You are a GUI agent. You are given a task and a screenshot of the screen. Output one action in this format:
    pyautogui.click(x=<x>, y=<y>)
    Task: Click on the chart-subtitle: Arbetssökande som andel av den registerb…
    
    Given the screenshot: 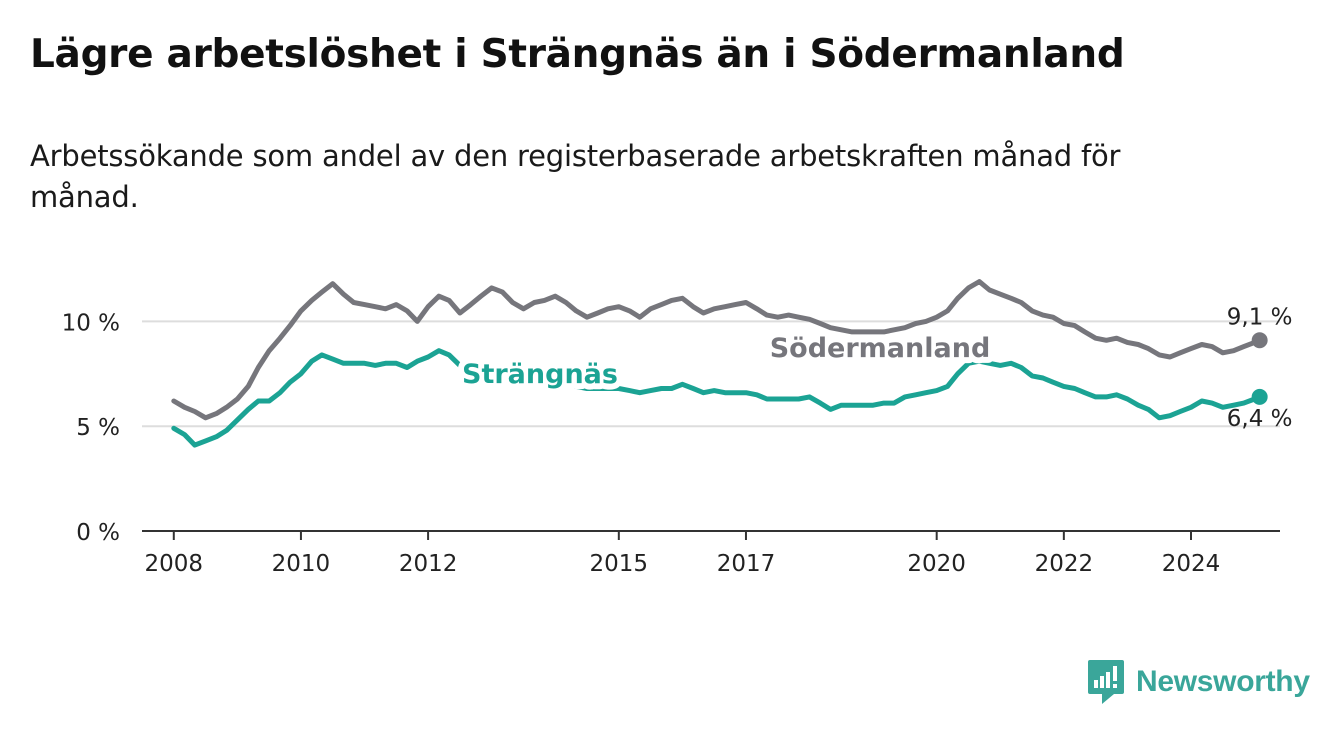 What is the action you would take?
    pyautogui.click(x=575, y=176)
    